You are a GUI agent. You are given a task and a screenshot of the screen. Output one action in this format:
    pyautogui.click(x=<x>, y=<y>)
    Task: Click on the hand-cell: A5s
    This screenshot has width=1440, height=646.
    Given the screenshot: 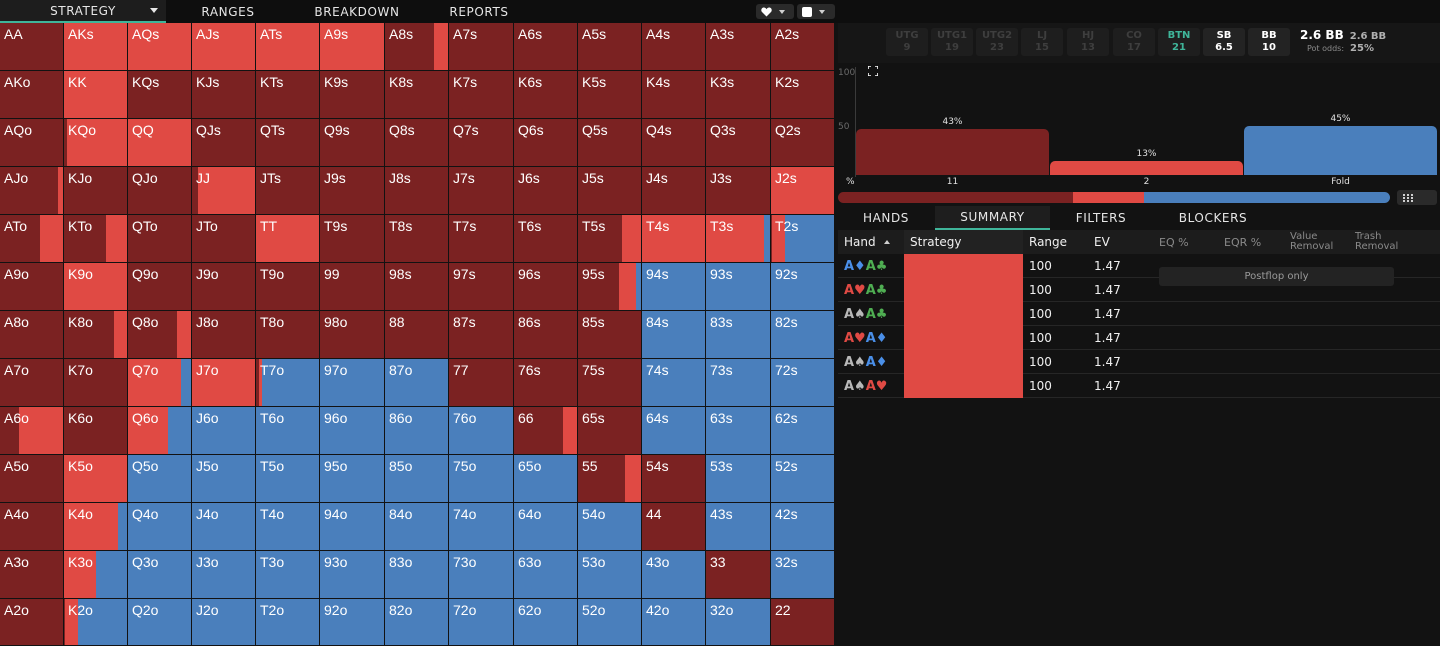 What is the action you would take?
    pyautogui.click(x=610, y=47)
    